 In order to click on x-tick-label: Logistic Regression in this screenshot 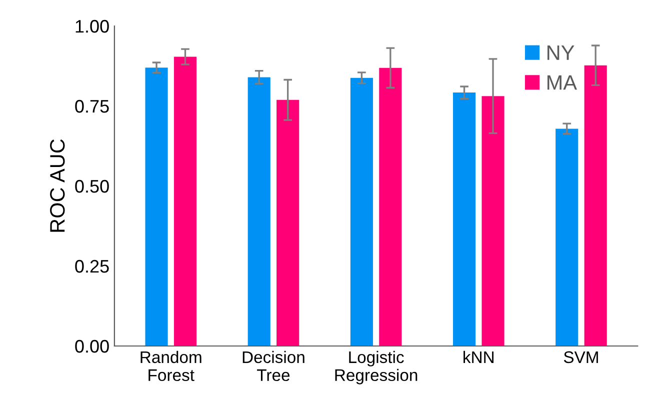, I will do `click(376, 367)`.